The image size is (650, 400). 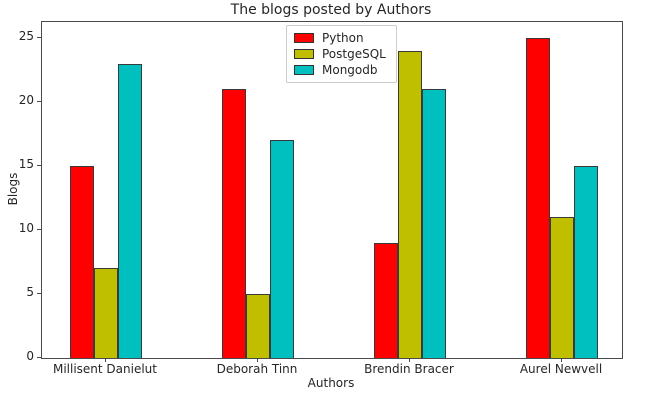 I want to click on legend-label: PostgeSQL, so click(x=354, y=54).